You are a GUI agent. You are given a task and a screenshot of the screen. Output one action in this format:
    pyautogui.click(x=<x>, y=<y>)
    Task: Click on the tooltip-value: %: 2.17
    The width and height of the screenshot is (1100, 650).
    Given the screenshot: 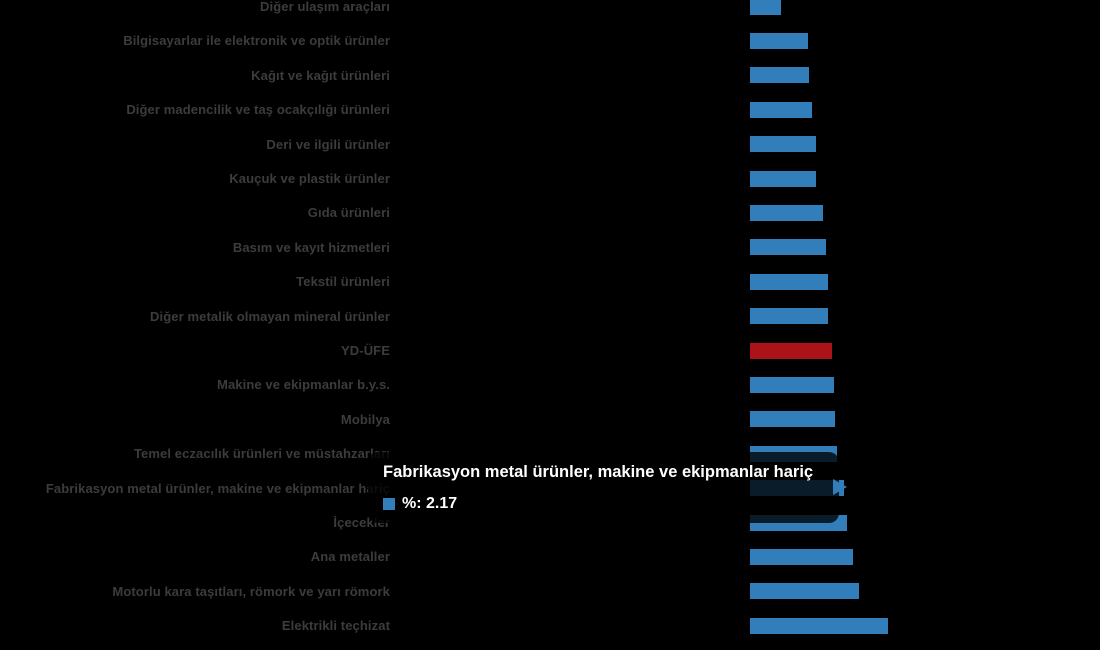 What is the action you would take?
    pyautogui.click(x=430, y=503)
    